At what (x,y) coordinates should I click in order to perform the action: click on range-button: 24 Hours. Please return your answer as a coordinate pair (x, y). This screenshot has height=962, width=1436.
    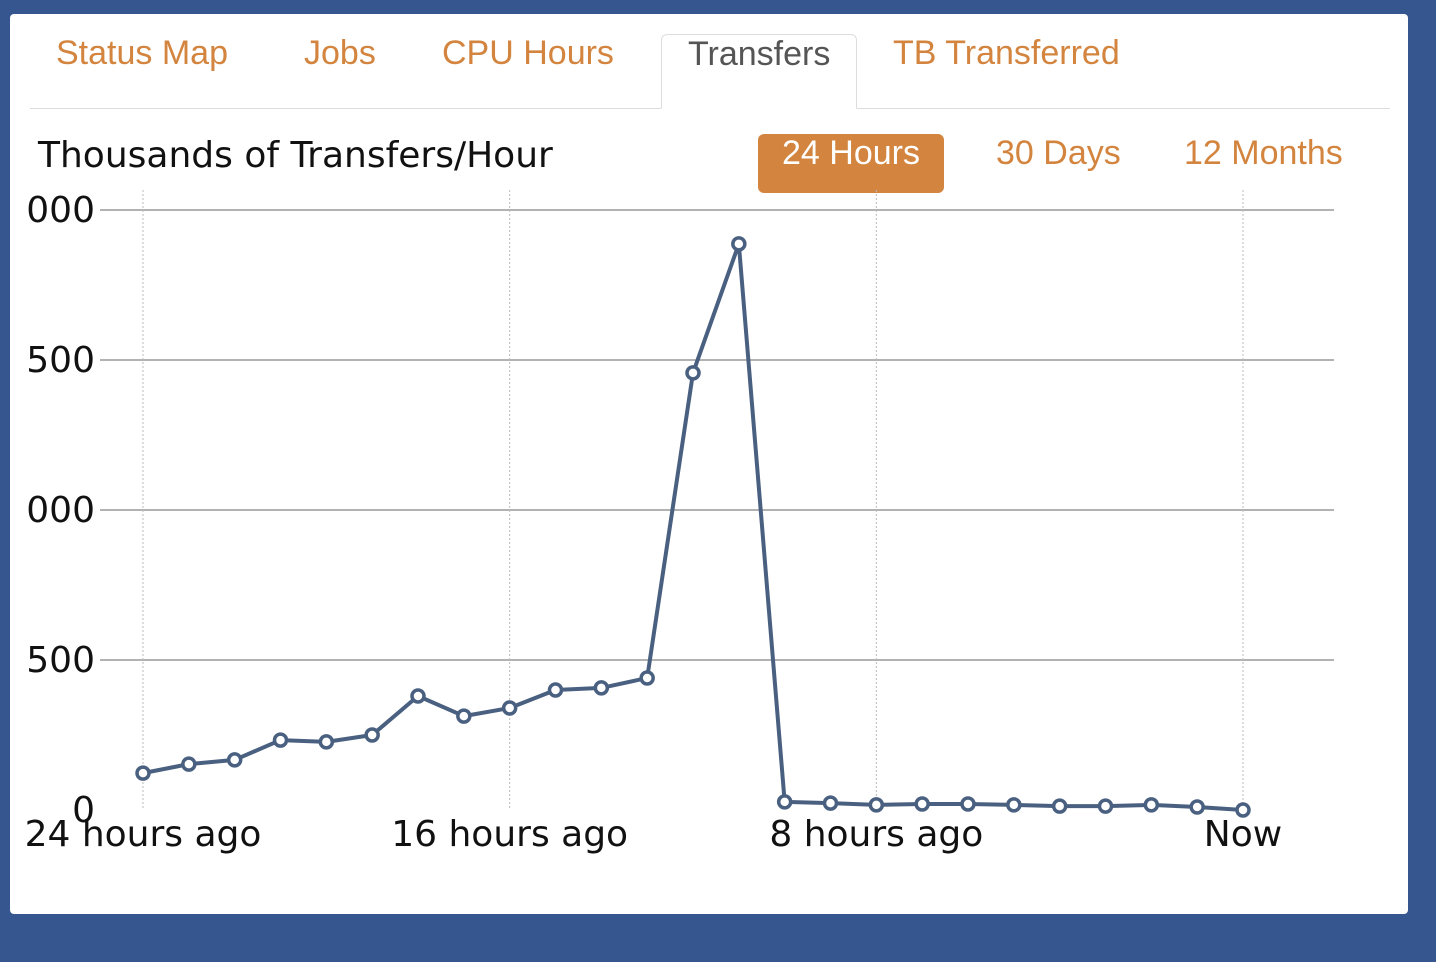
    Looking at the image, I should click on (851, 163).